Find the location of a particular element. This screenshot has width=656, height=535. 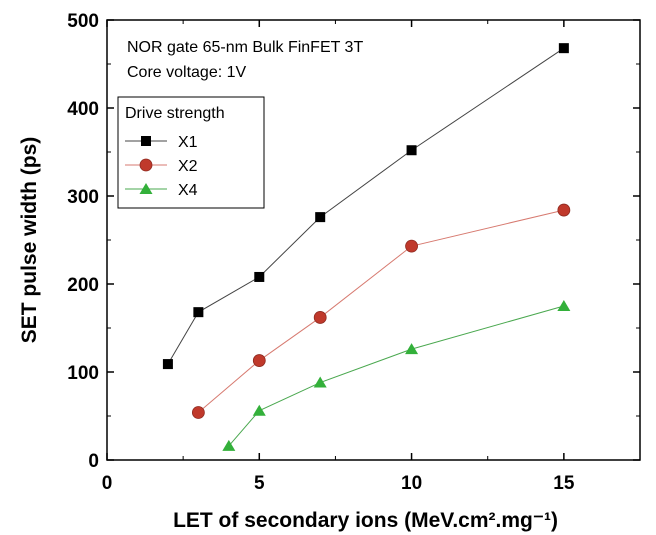

legend-marker-X1 is located at coordinates (146, 141).